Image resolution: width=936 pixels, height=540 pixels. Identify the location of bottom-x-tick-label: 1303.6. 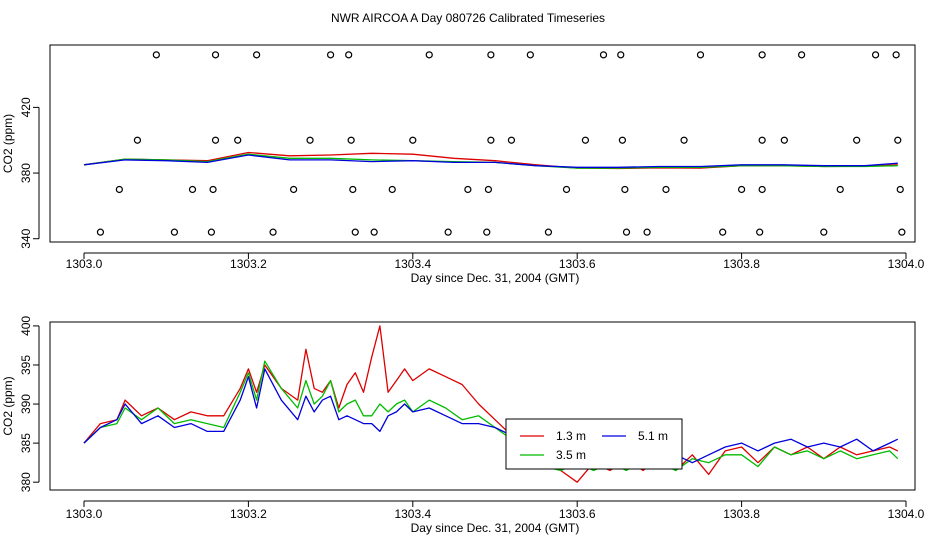
(577, 514).